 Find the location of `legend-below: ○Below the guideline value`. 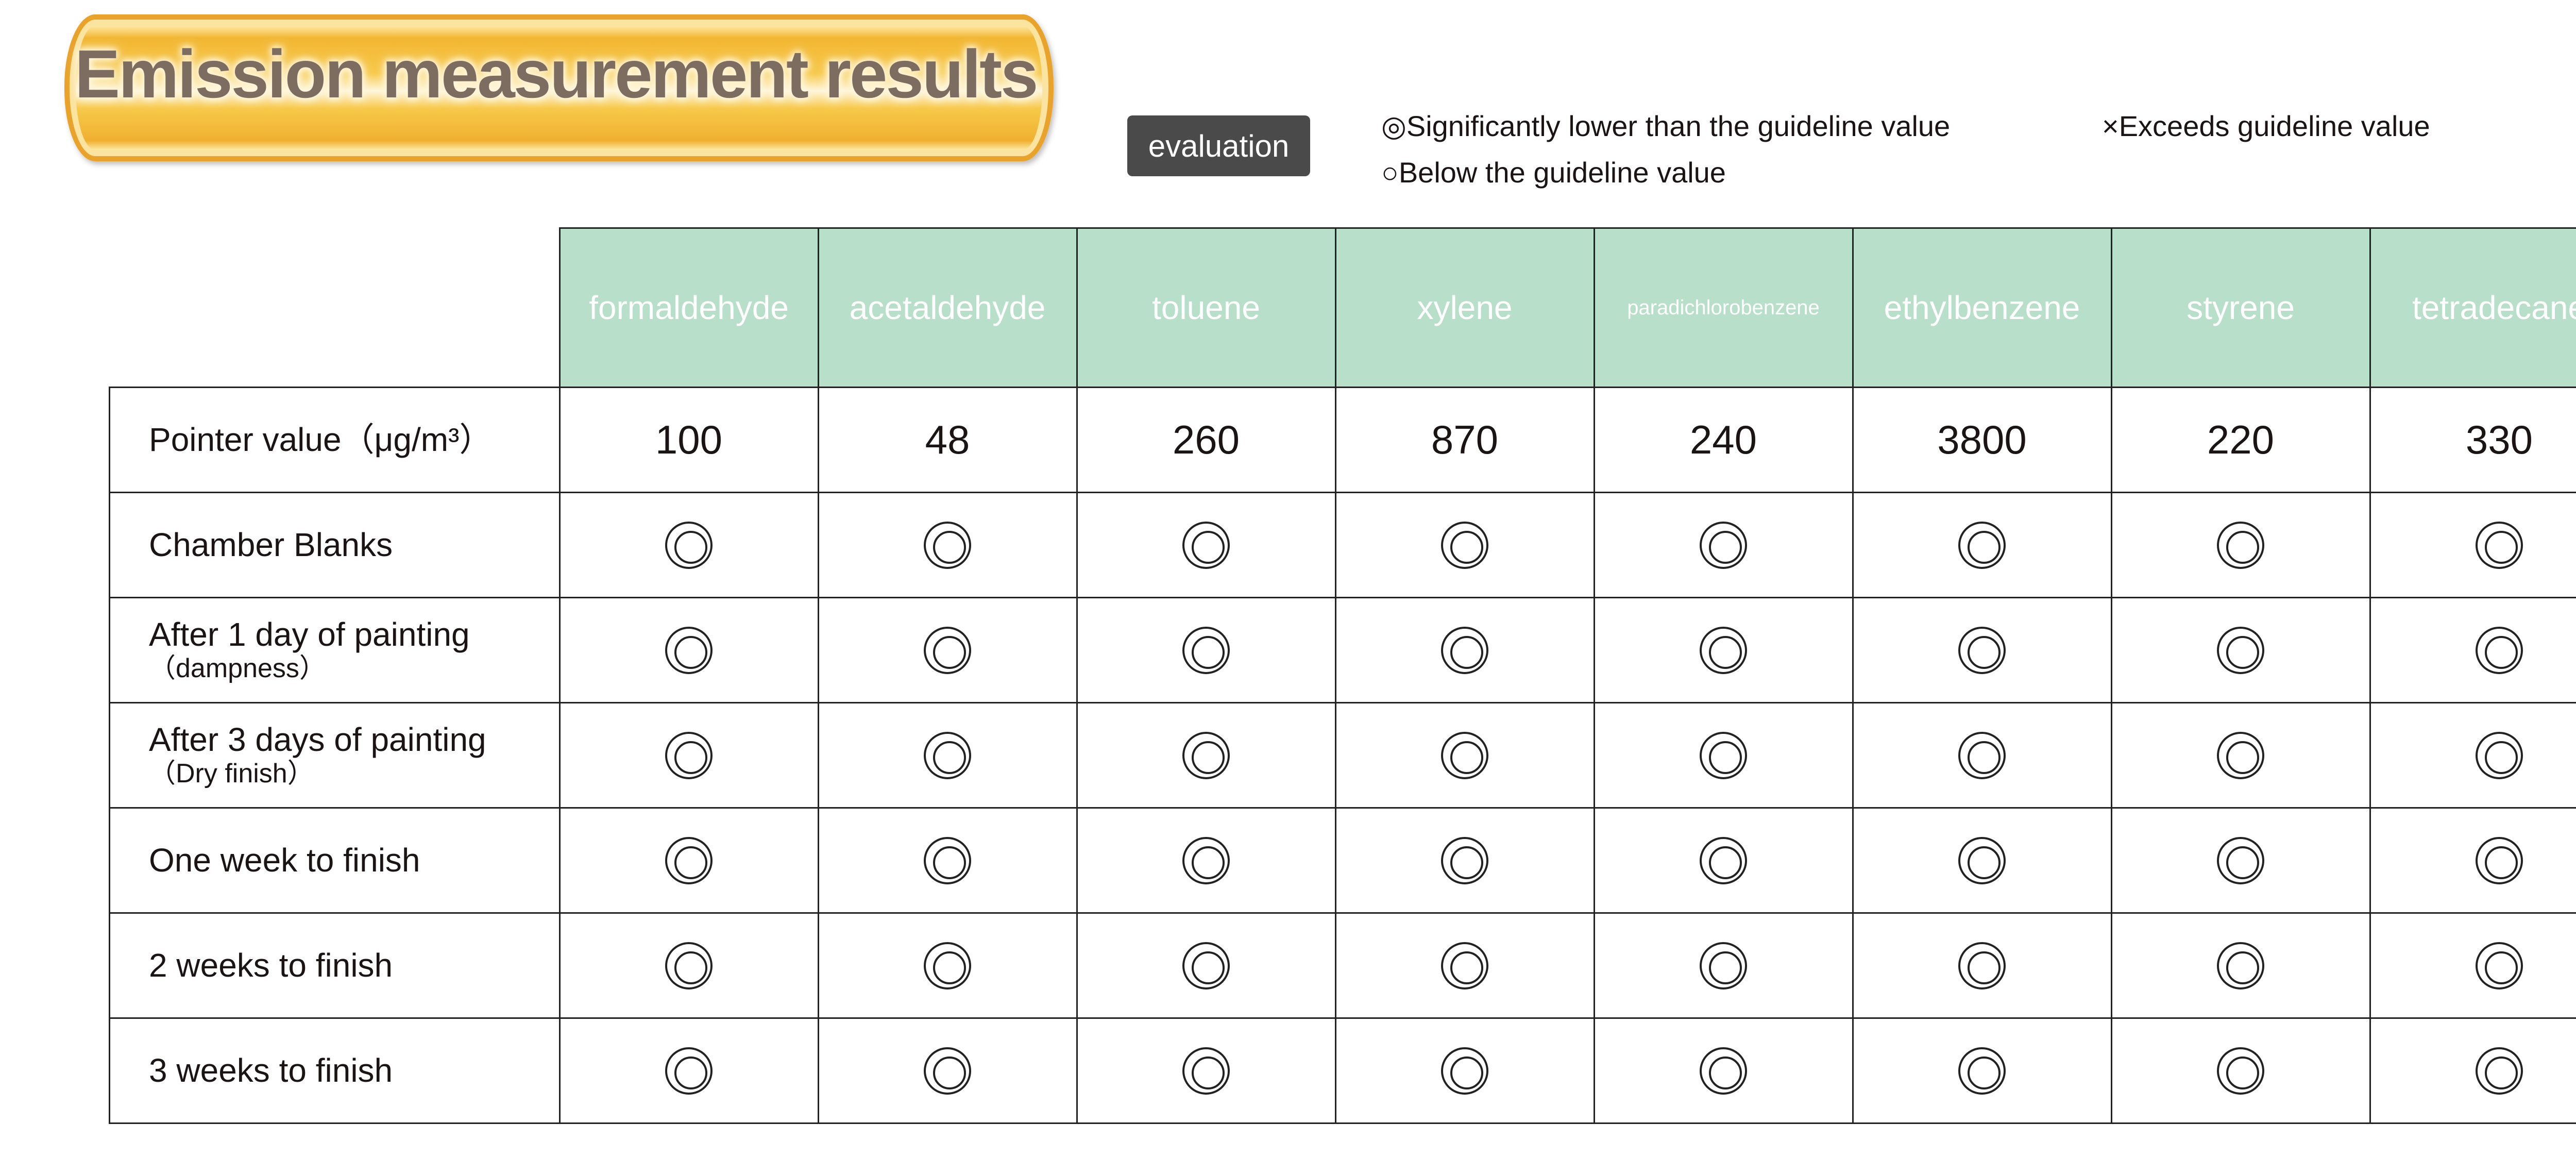

legend-below: ○Below the guideline value is located at coordinates (1553, 173).